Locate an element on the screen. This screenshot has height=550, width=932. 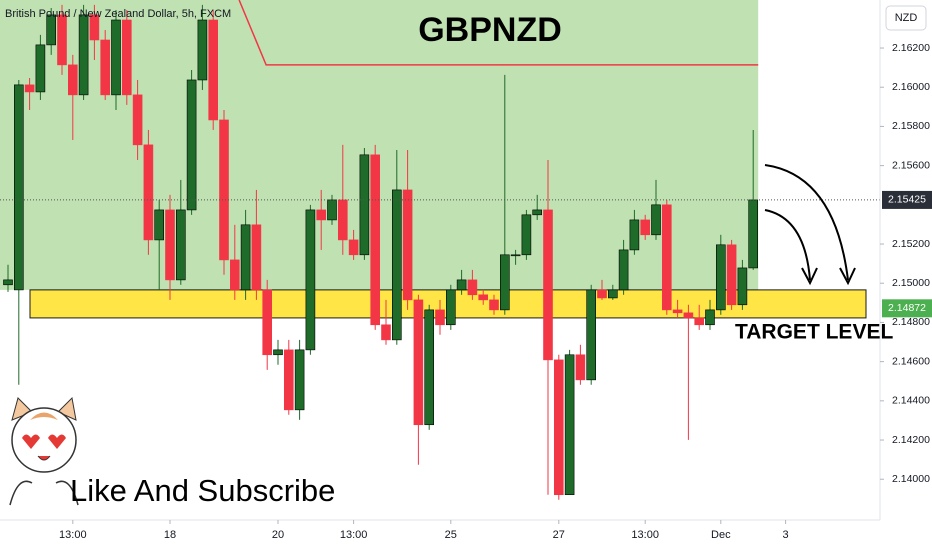
cat-paws is located at coordinates (44, 493).